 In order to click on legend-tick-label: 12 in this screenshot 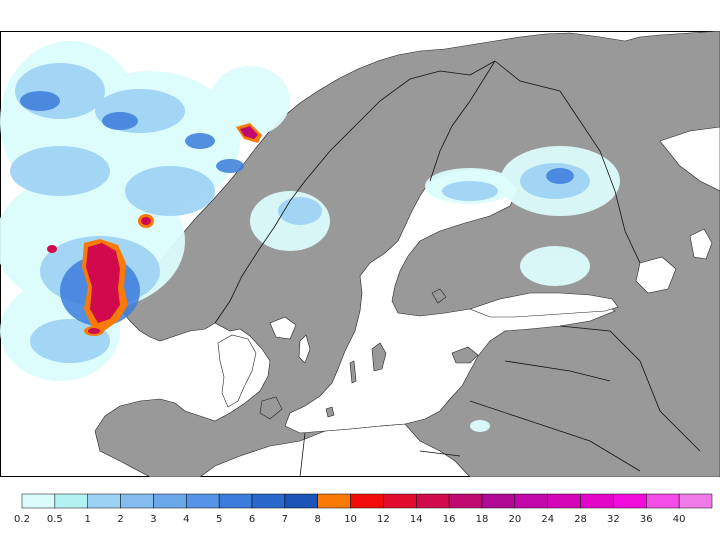, I will do `click(383, 519)`.